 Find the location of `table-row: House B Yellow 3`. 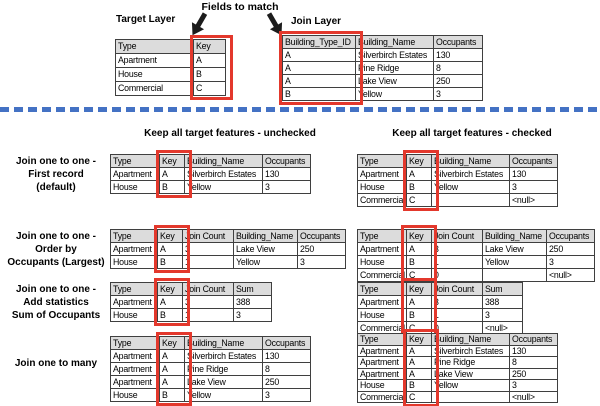

table-row: House B Yellow 3 is located at coordinates (457, 385).